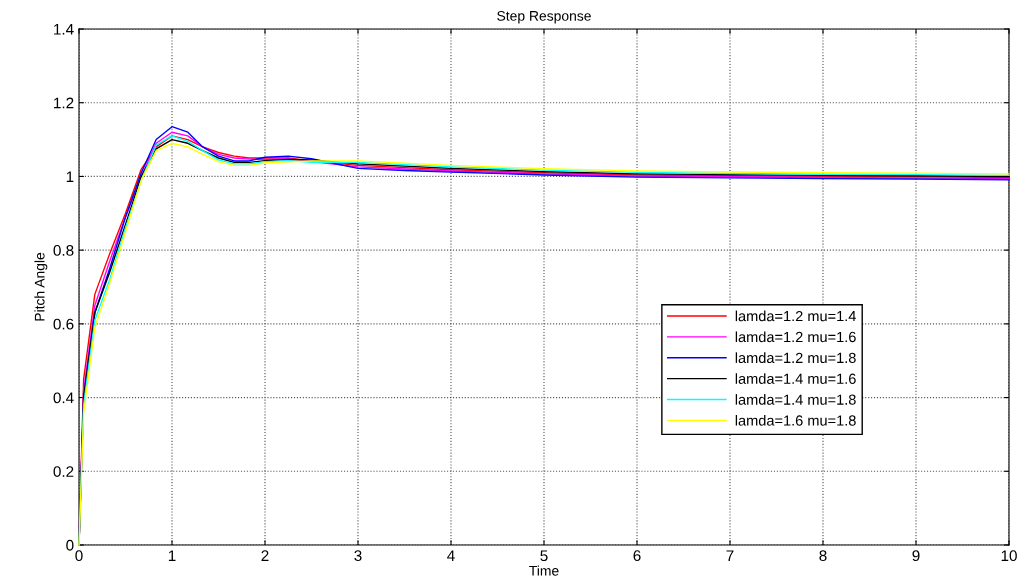 Image resolution: width=1029 pixels, height=576 pixels. Describe the element at coordinates (637, 556) in the screenshot. I see `x-tick-label: 6` at that location.